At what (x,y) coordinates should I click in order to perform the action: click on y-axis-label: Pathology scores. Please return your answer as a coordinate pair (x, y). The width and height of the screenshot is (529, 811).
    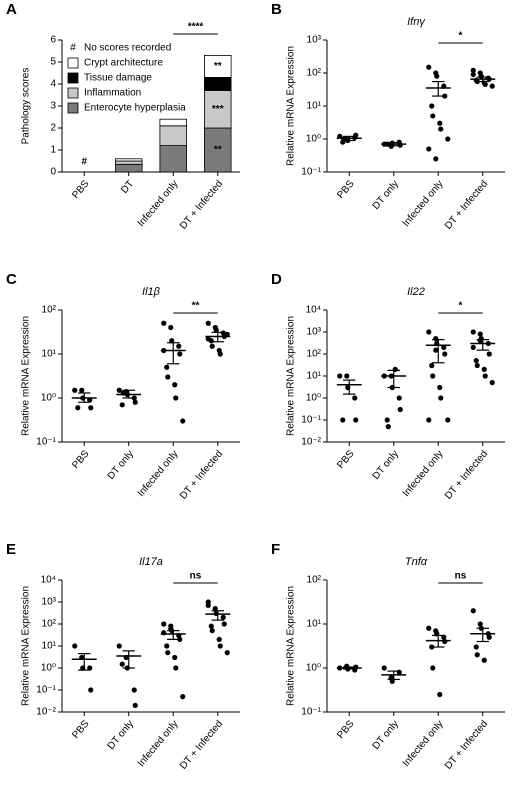
    Looking at the image, I should click on (26, 106).